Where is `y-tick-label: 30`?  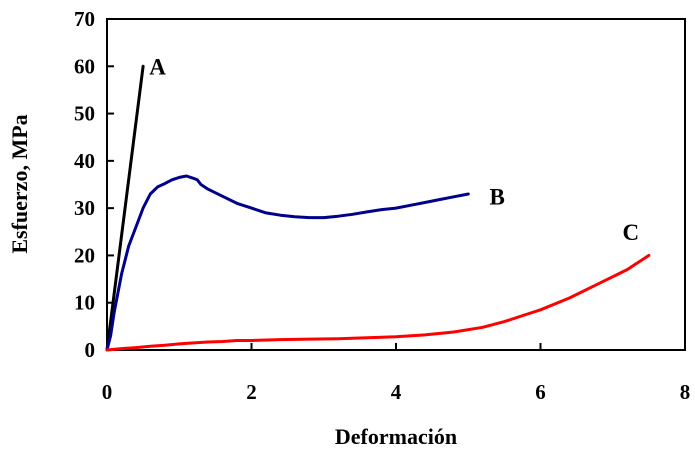
y-tick-label: 30 is located at coordinates (84, 208).